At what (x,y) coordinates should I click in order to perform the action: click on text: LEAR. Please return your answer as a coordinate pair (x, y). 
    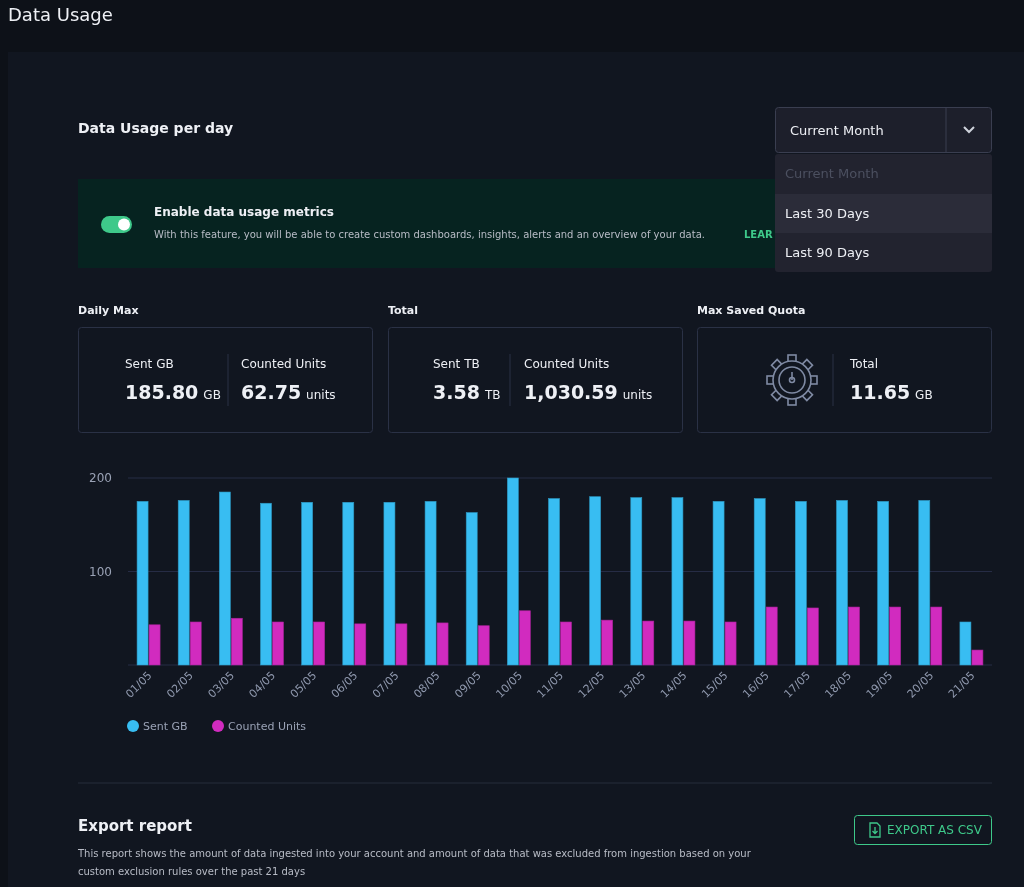
    Looking at the image, I should click on (758, 234).